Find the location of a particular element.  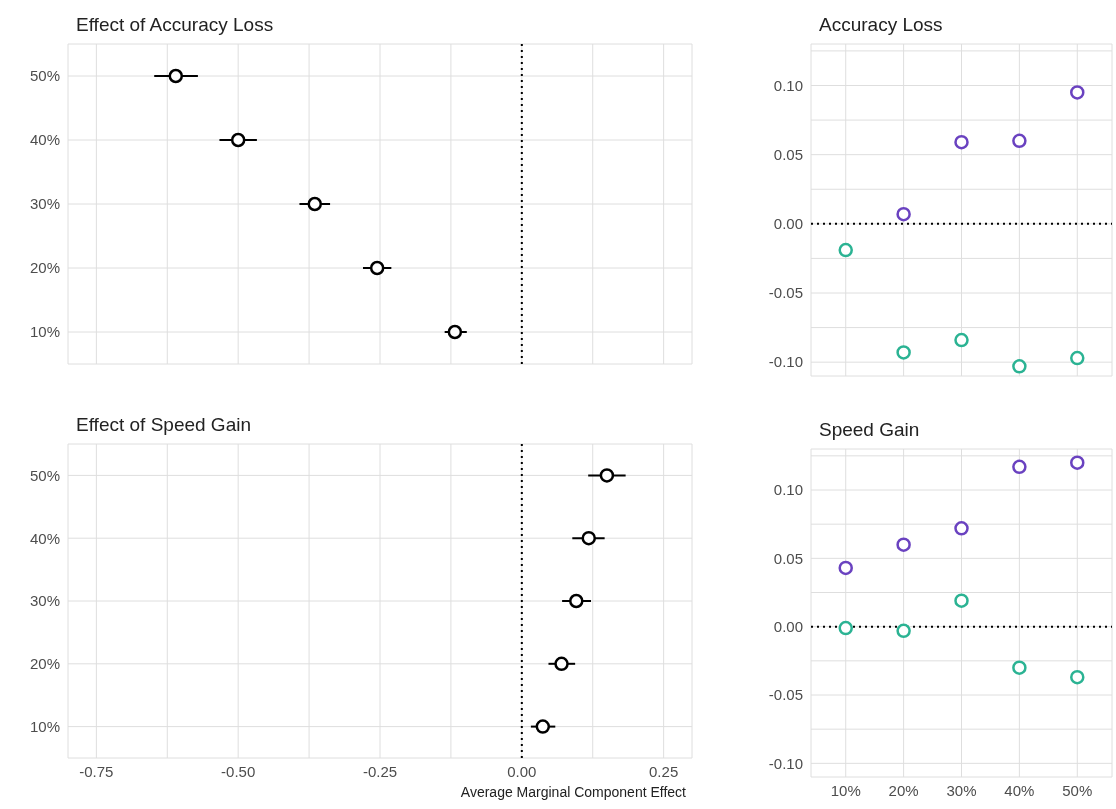

x-tick-label: 0.25 is located at coordinates (664, 771).